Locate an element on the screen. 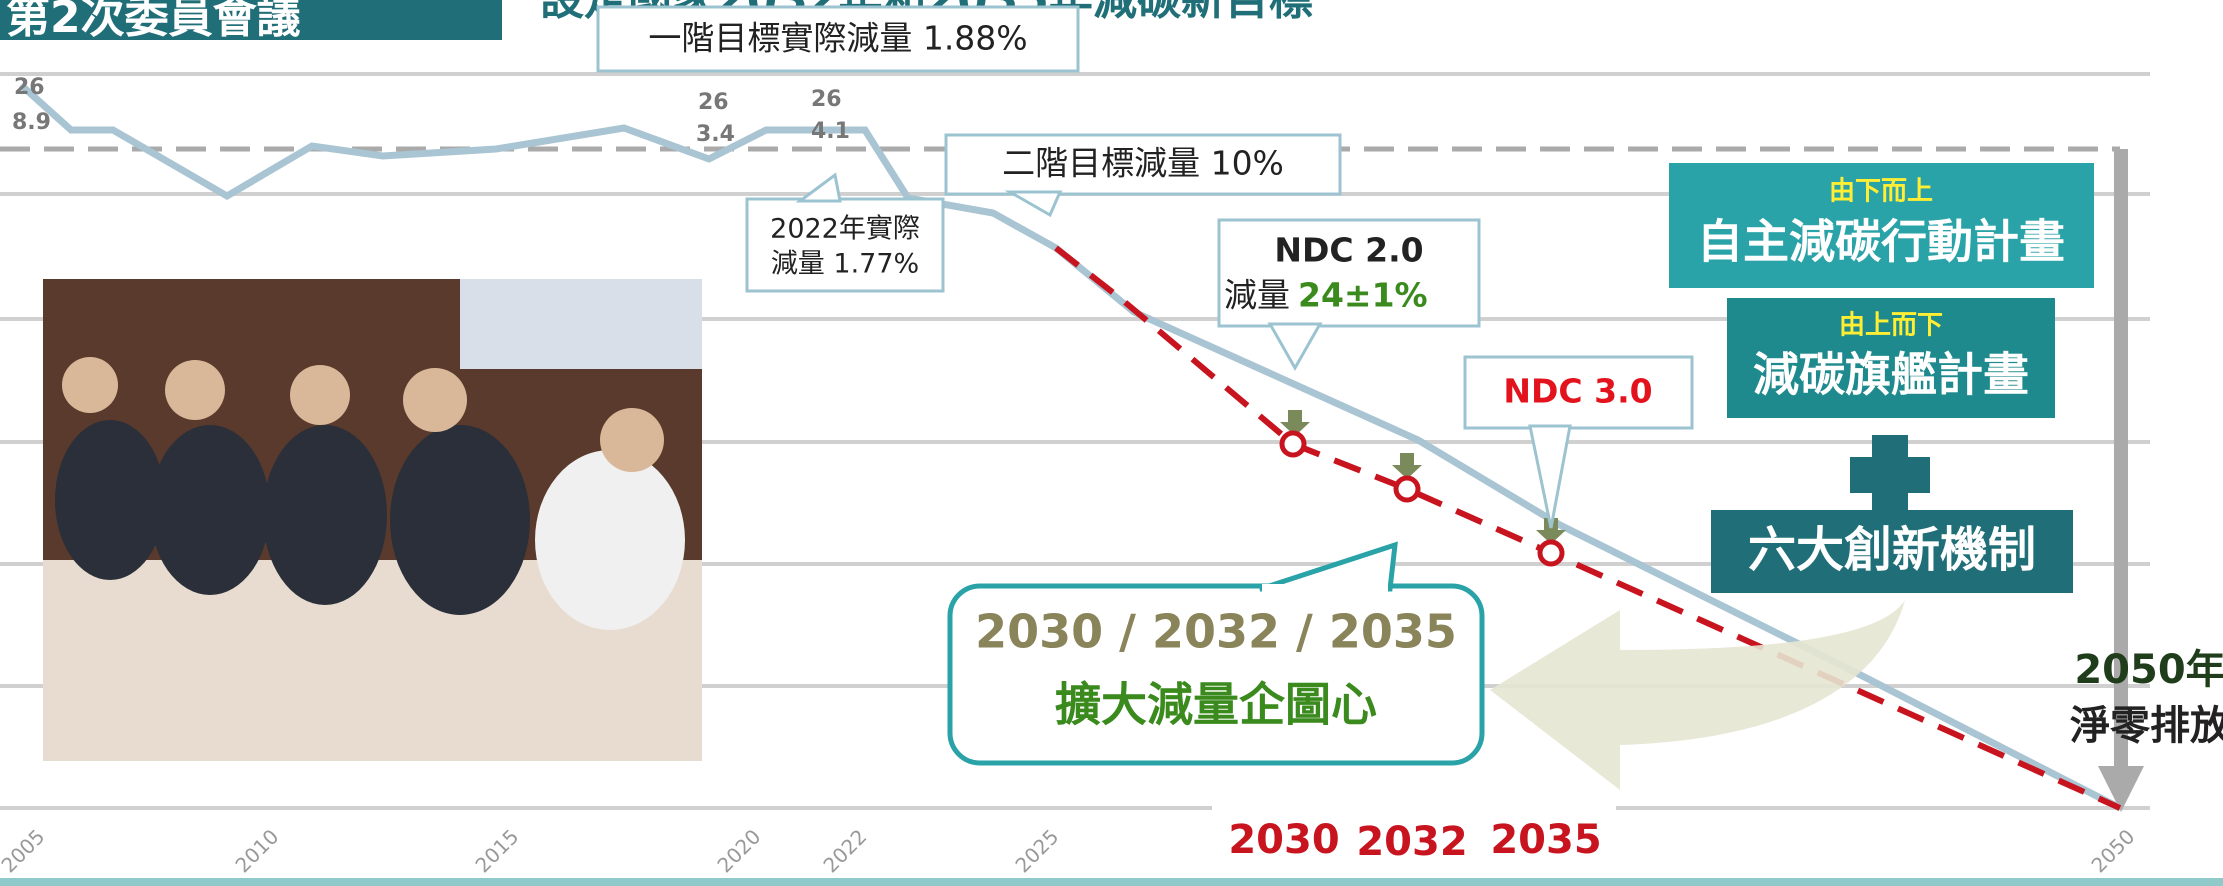 The height and width of the screenshot is (886, 2223). target-year: 2035 is located at coordinates (1545, 840).